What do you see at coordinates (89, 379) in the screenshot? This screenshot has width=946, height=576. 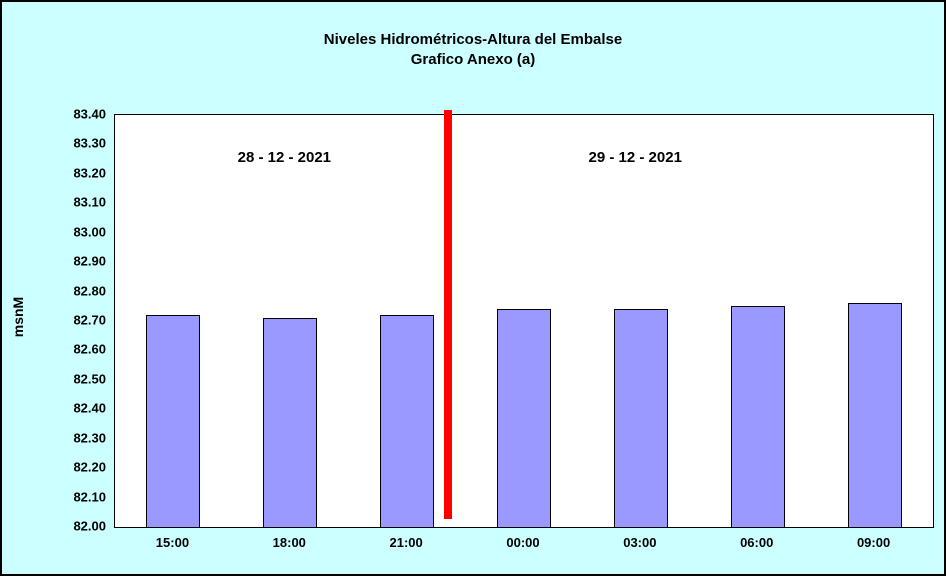 I see `y-tick-label: 82.50` at bounding box center [89, 379].